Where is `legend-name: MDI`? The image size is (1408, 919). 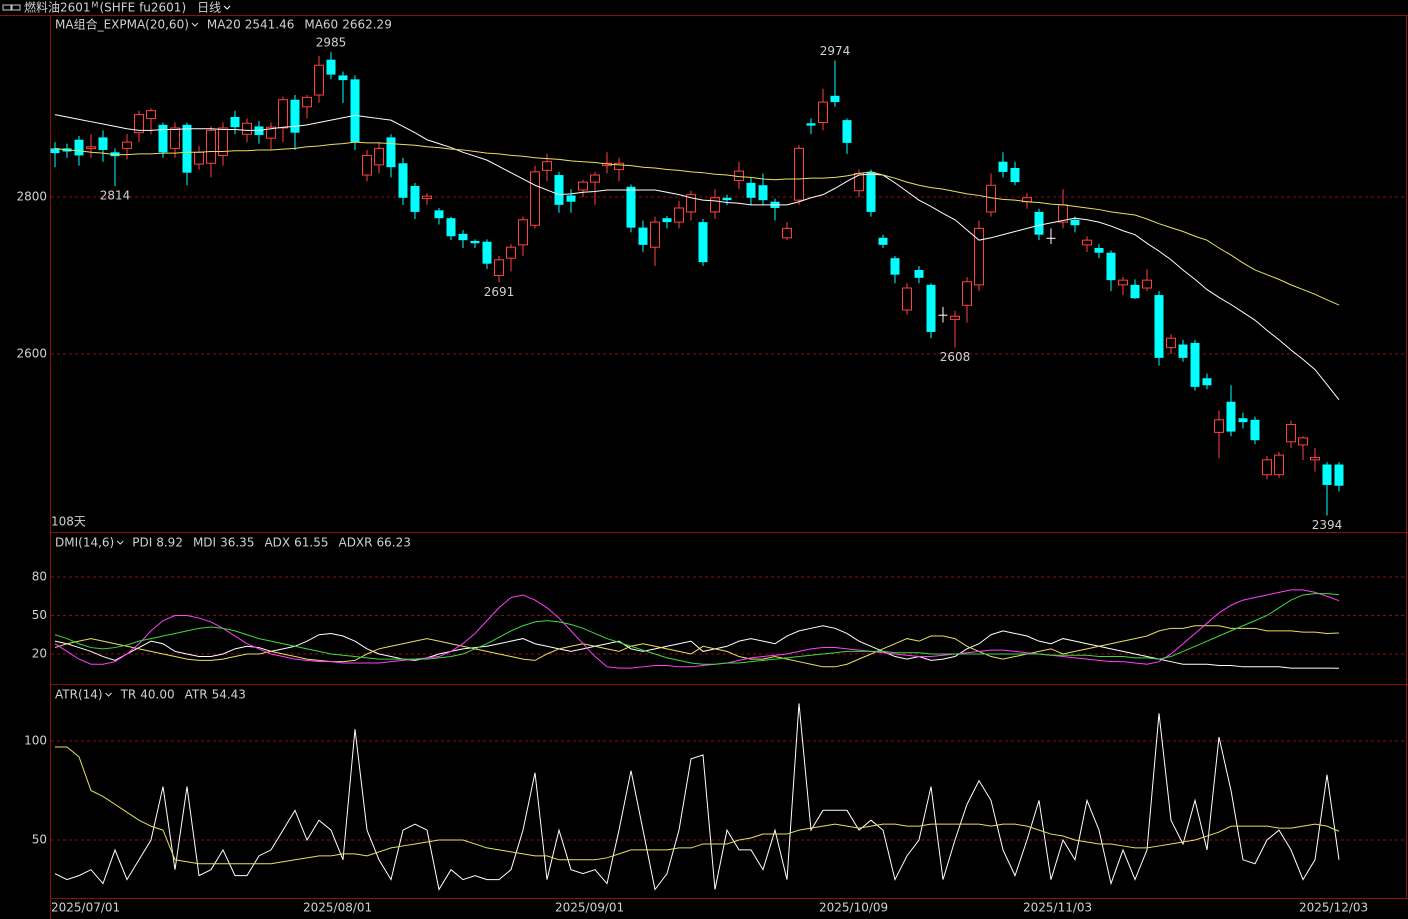 legend-name: MDI is located at coordinates (204, 543).